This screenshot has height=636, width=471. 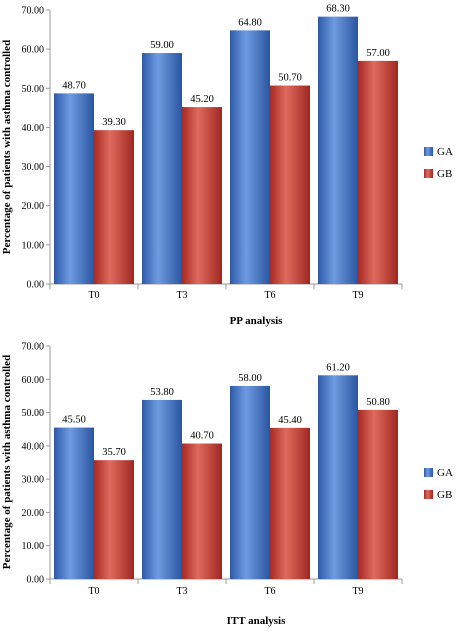 I want to click on pp-bar-ga-t3, so click(x=162, y=168).